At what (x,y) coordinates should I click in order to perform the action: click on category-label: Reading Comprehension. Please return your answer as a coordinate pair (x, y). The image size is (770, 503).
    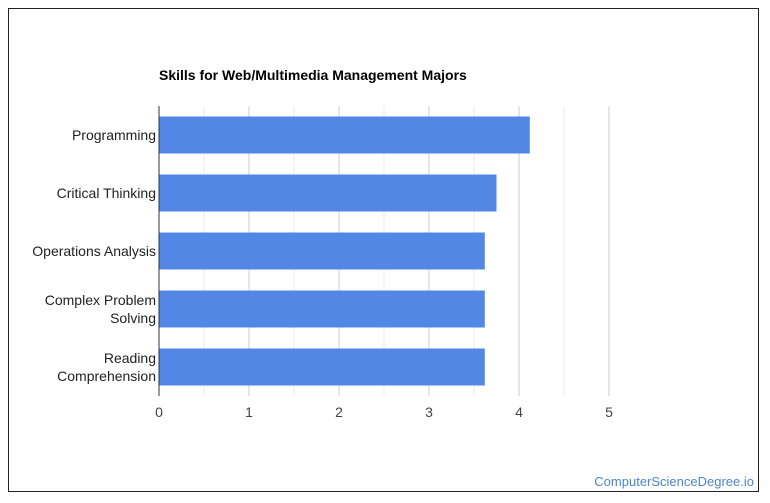
    Looking at the image, I should click on (106, 367).